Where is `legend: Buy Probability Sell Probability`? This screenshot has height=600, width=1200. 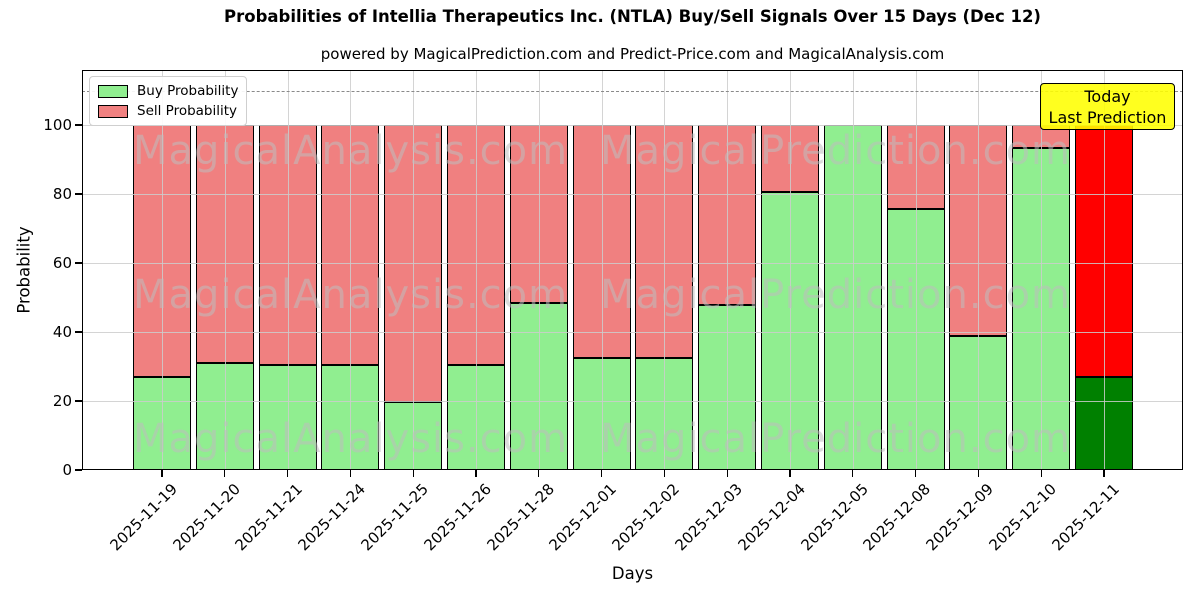
legend: Buy Probability Sell Probability is located at coordinates (168, 101).